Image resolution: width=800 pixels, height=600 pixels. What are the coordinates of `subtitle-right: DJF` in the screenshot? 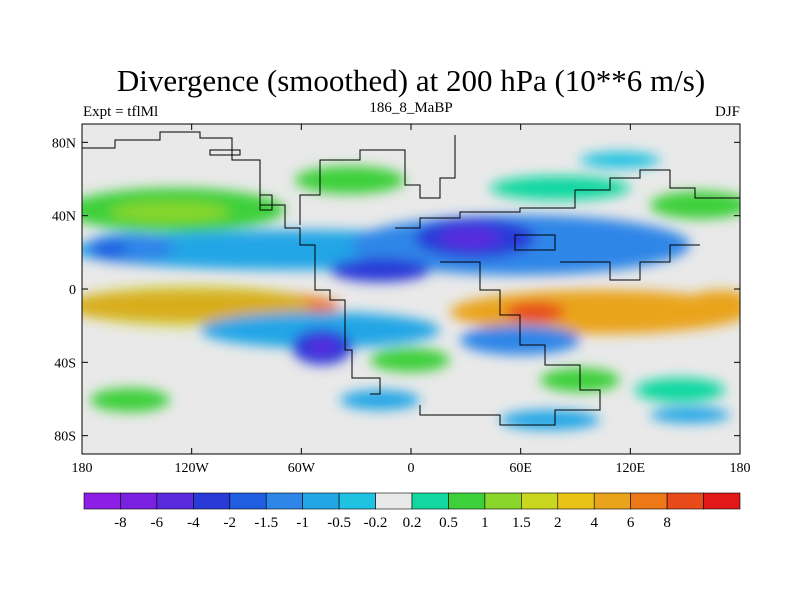 It's located at (727, 112).